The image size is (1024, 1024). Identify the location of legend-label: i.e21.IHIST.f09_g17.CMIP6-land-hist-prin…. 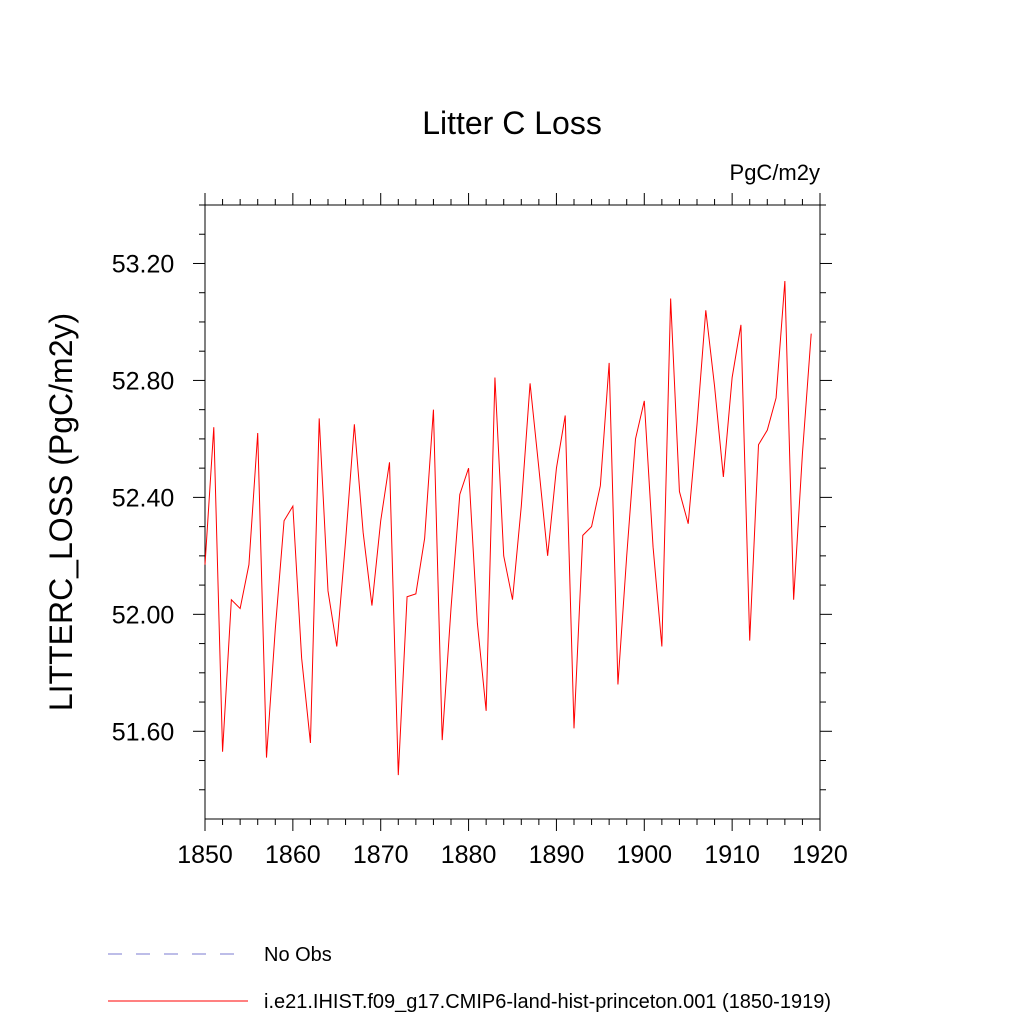
(547, 1002).